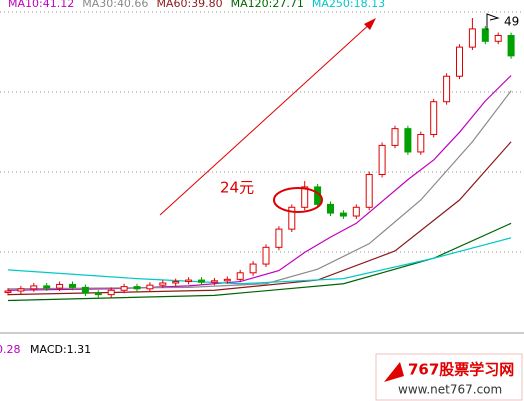 This screenshot has height=401, width=524. What do you see at coordinates (60, 349) in the screenshot?
I see `macd-label: MACD:1.31` at bounding box center [60, 349].